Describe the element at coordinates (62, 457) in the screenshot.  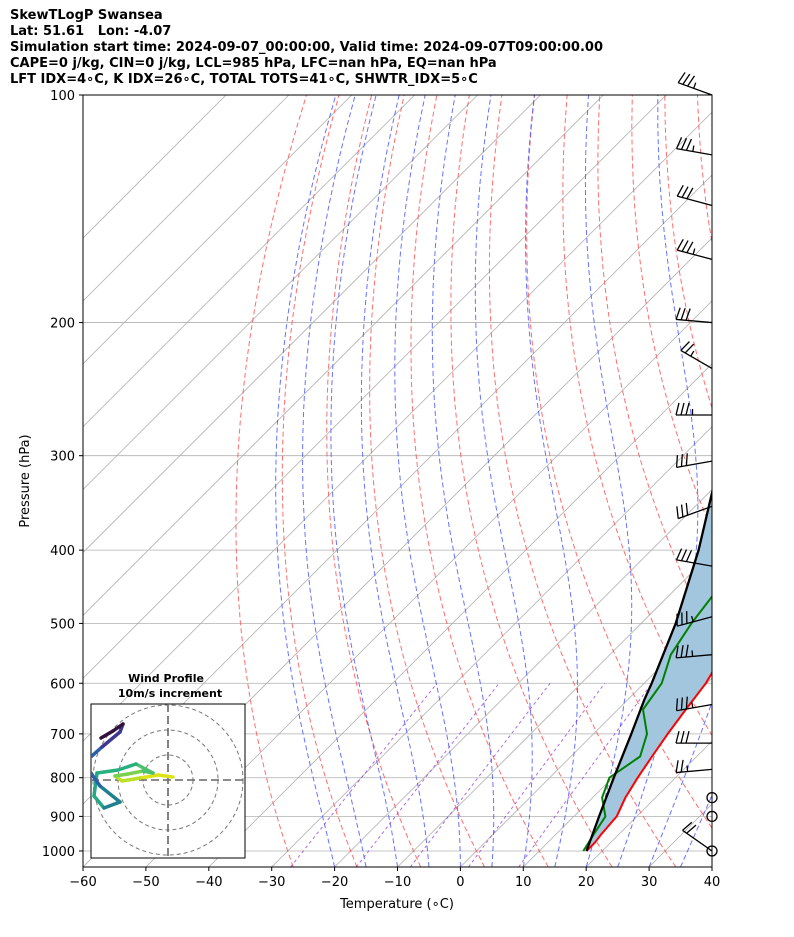
I see `y-tick-label: 300` at that location.